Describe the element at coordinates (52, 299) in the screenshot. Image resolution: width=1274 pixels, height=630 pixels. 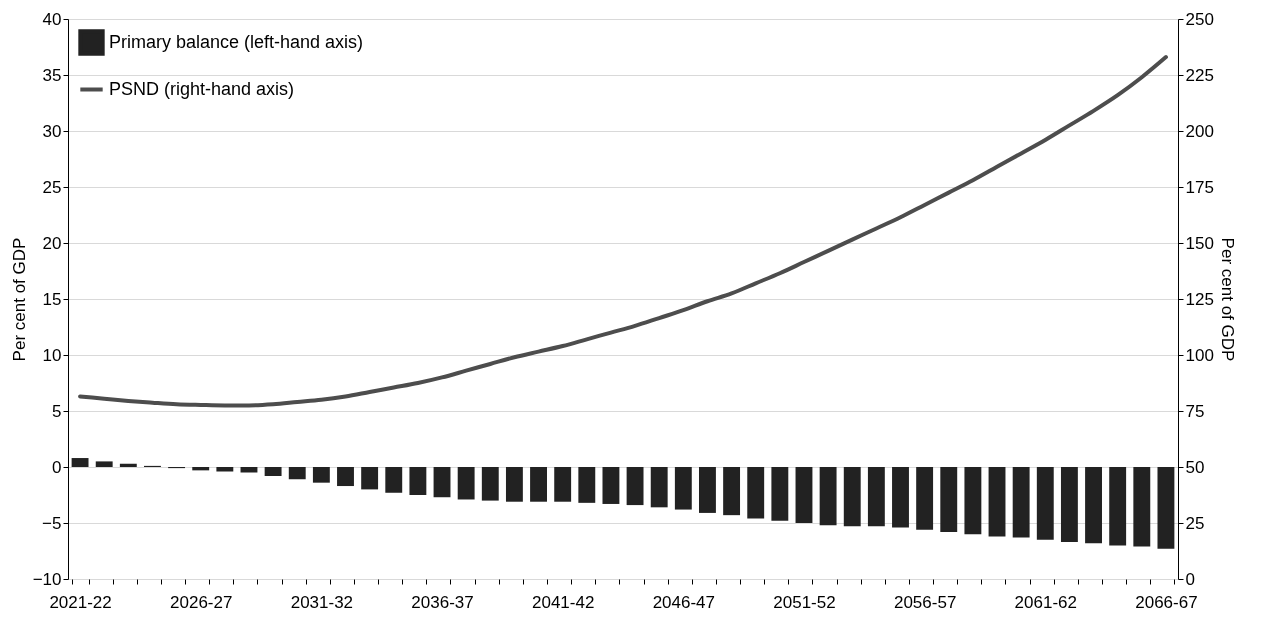
I see `y-tick-label: 15` at that location.